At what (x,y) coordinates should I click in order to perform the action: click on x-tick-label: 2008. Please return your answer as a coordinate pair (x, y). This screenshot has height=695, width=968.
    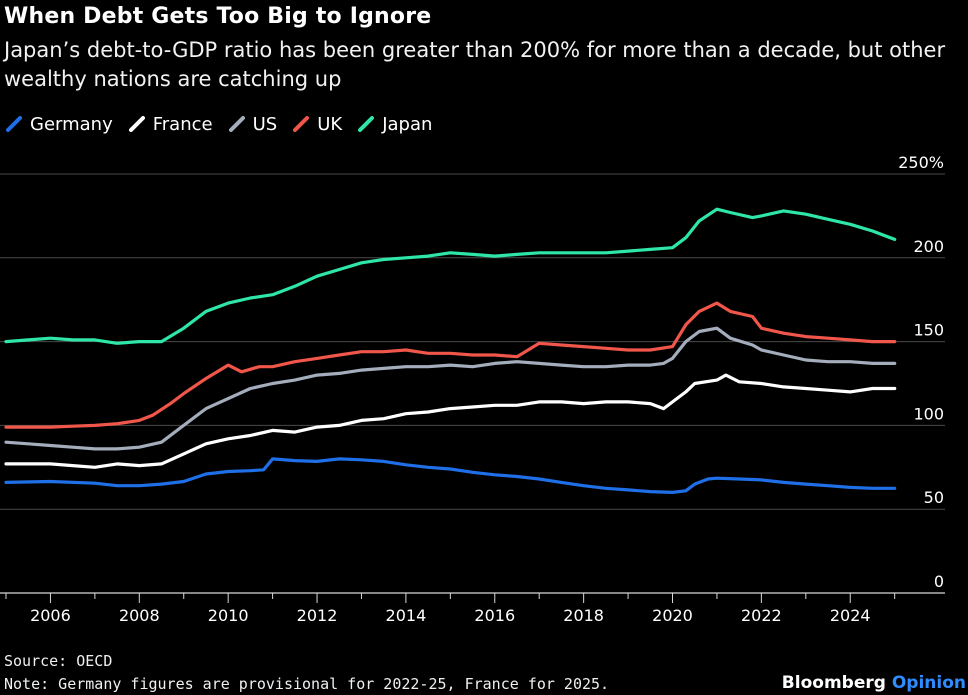
    Looking at the image, I should click on (139, 615).